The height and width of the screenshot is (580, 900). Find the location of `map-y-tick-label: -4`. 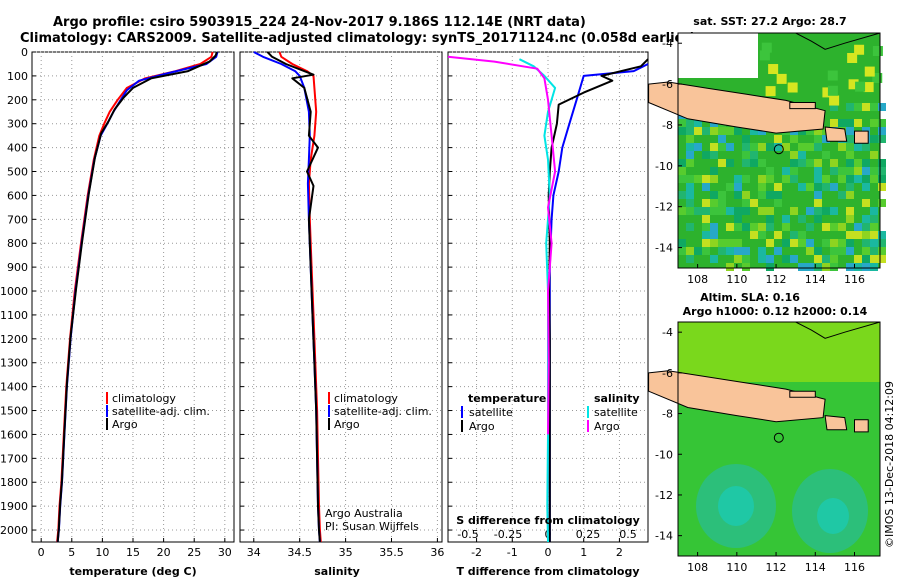

map-y-tick-label: -4 is located at coordinates (667, 332).